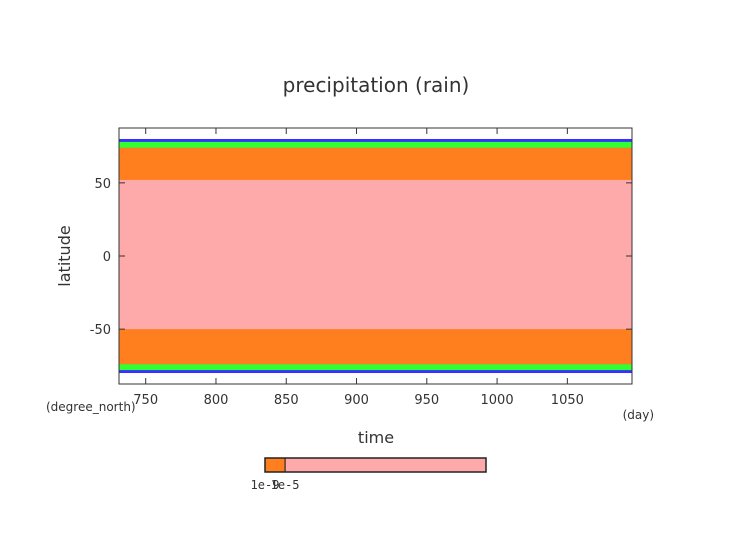 The image size is (752, 536). What do you see at coordinates (356, 400) in the screenshot?
I see `x-tick-label: 900` at bounding box center [356, 400].